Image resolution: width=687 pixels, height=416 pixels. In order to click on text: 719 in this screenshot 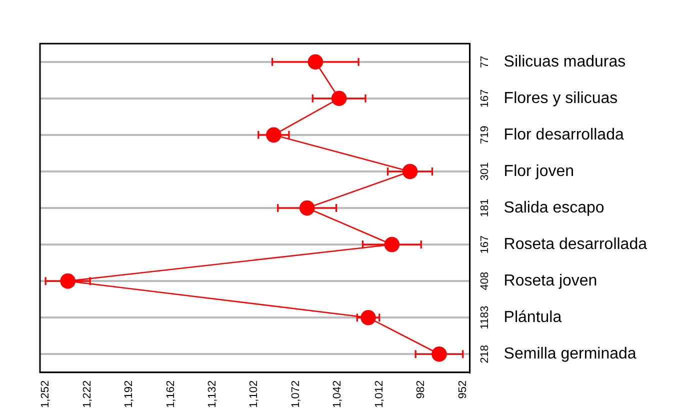, I will do `click(484, 135)`.